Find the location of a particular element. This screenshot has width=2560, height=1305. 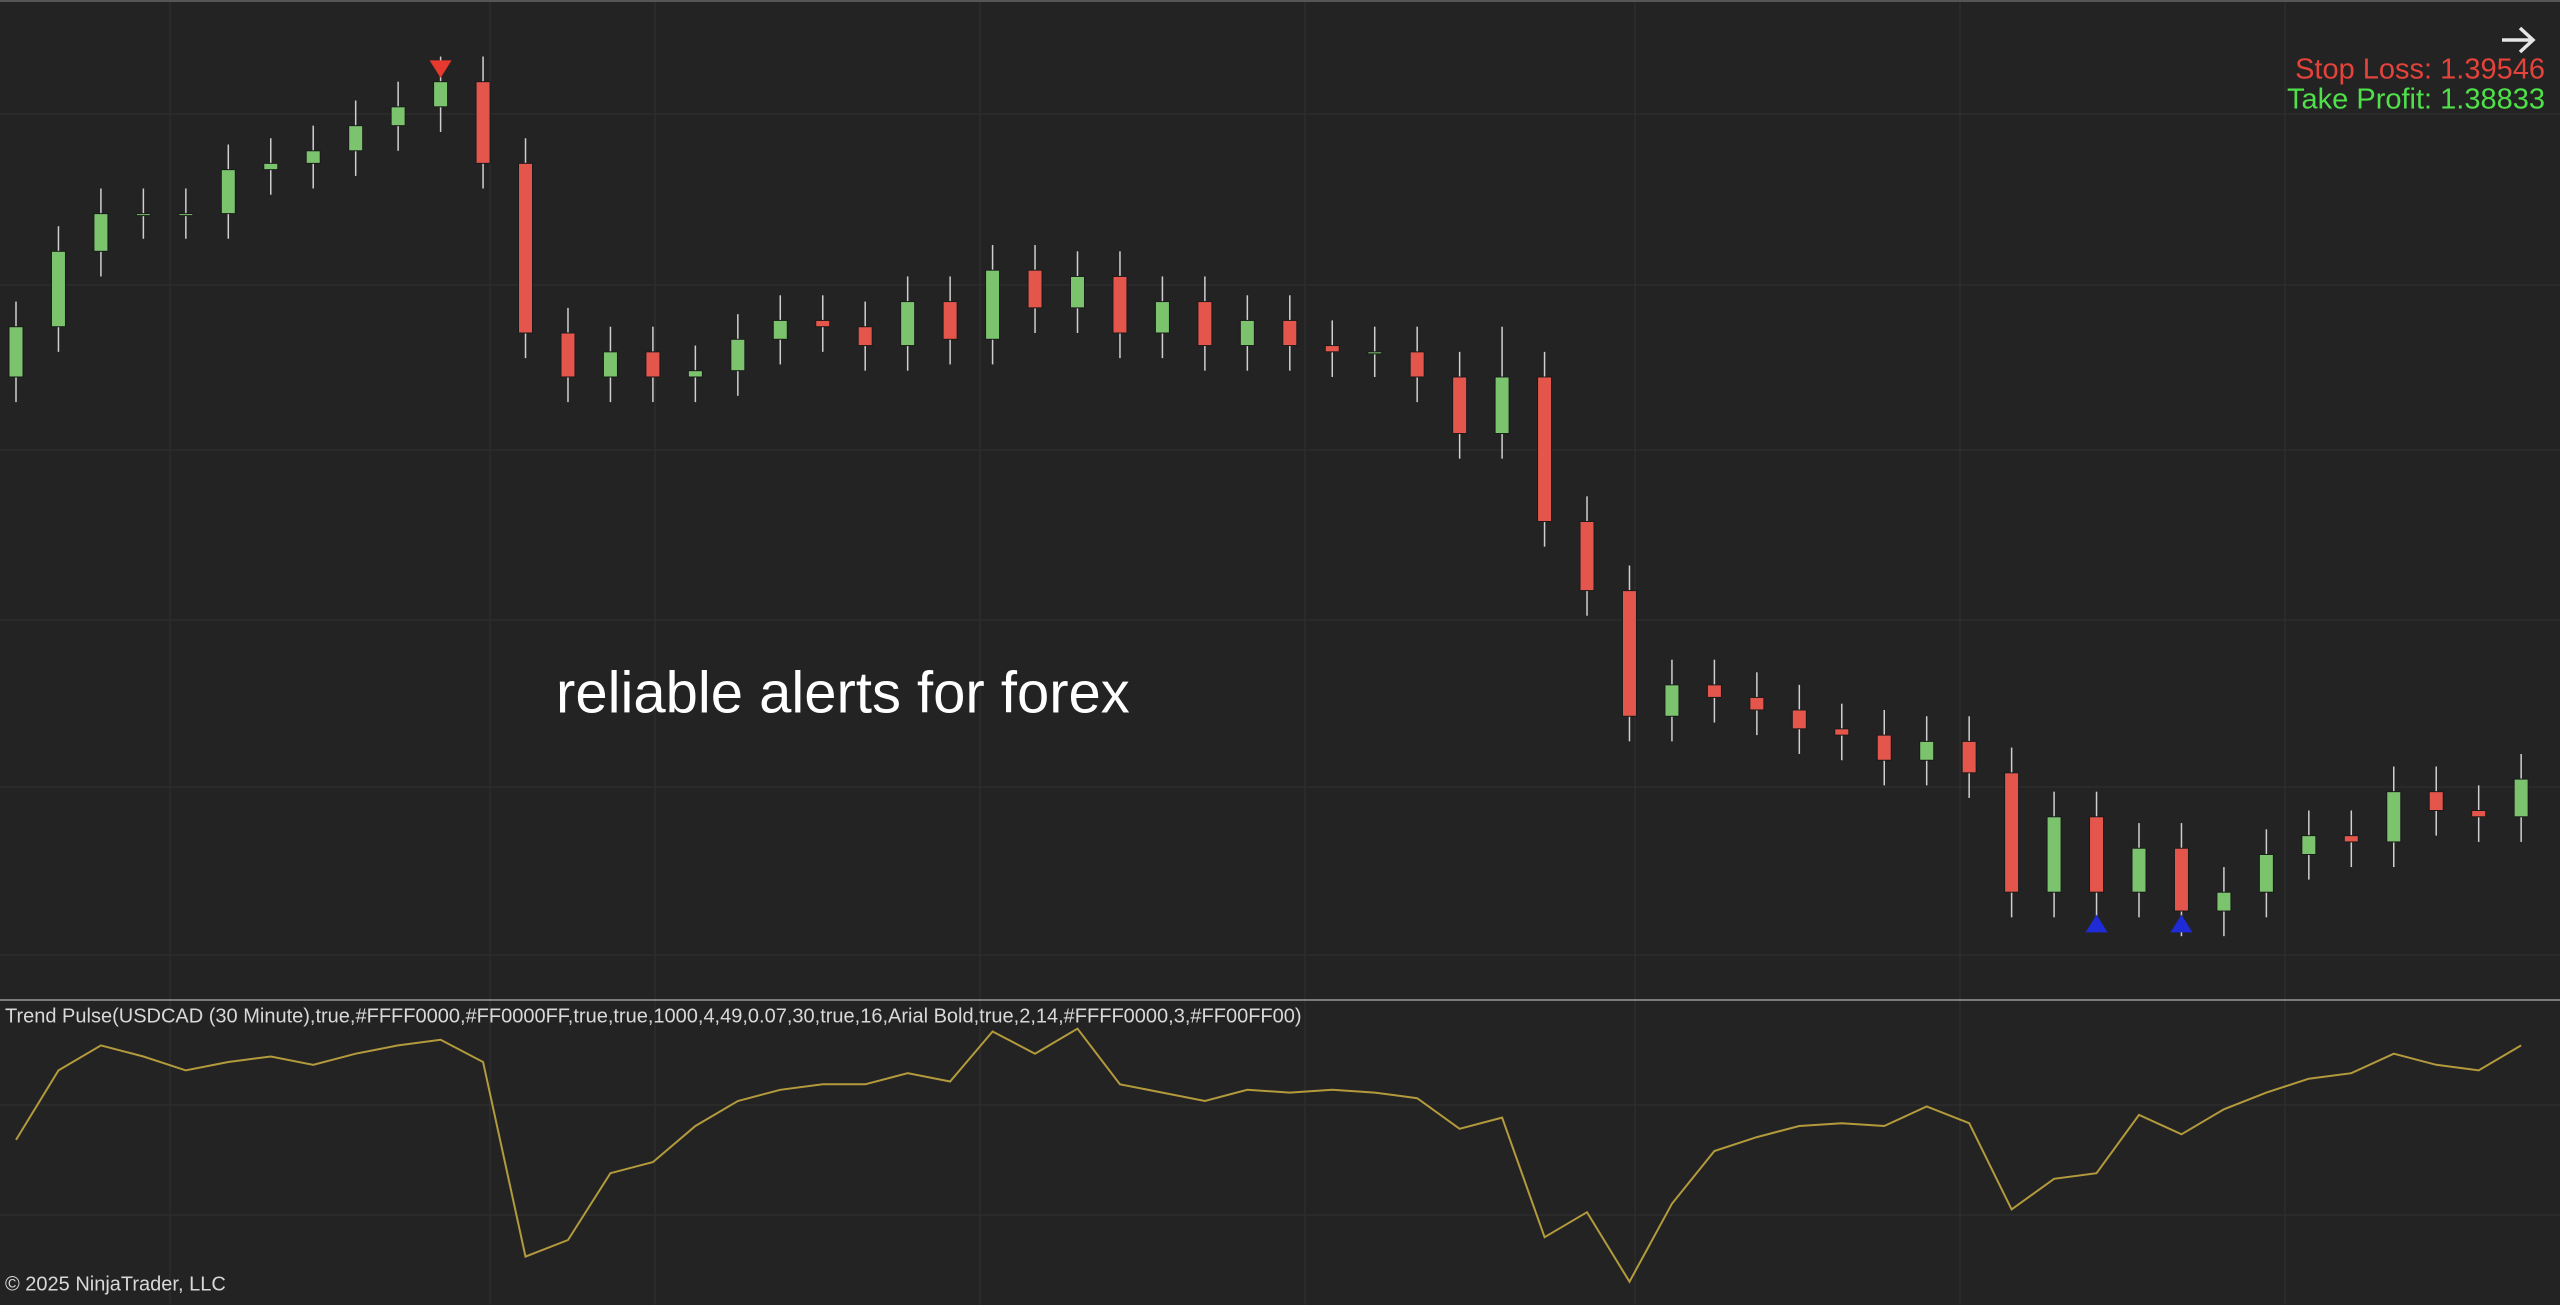

copyright: © 2025 NinjaTrader, LLC is located at coordinates (115, 1284).